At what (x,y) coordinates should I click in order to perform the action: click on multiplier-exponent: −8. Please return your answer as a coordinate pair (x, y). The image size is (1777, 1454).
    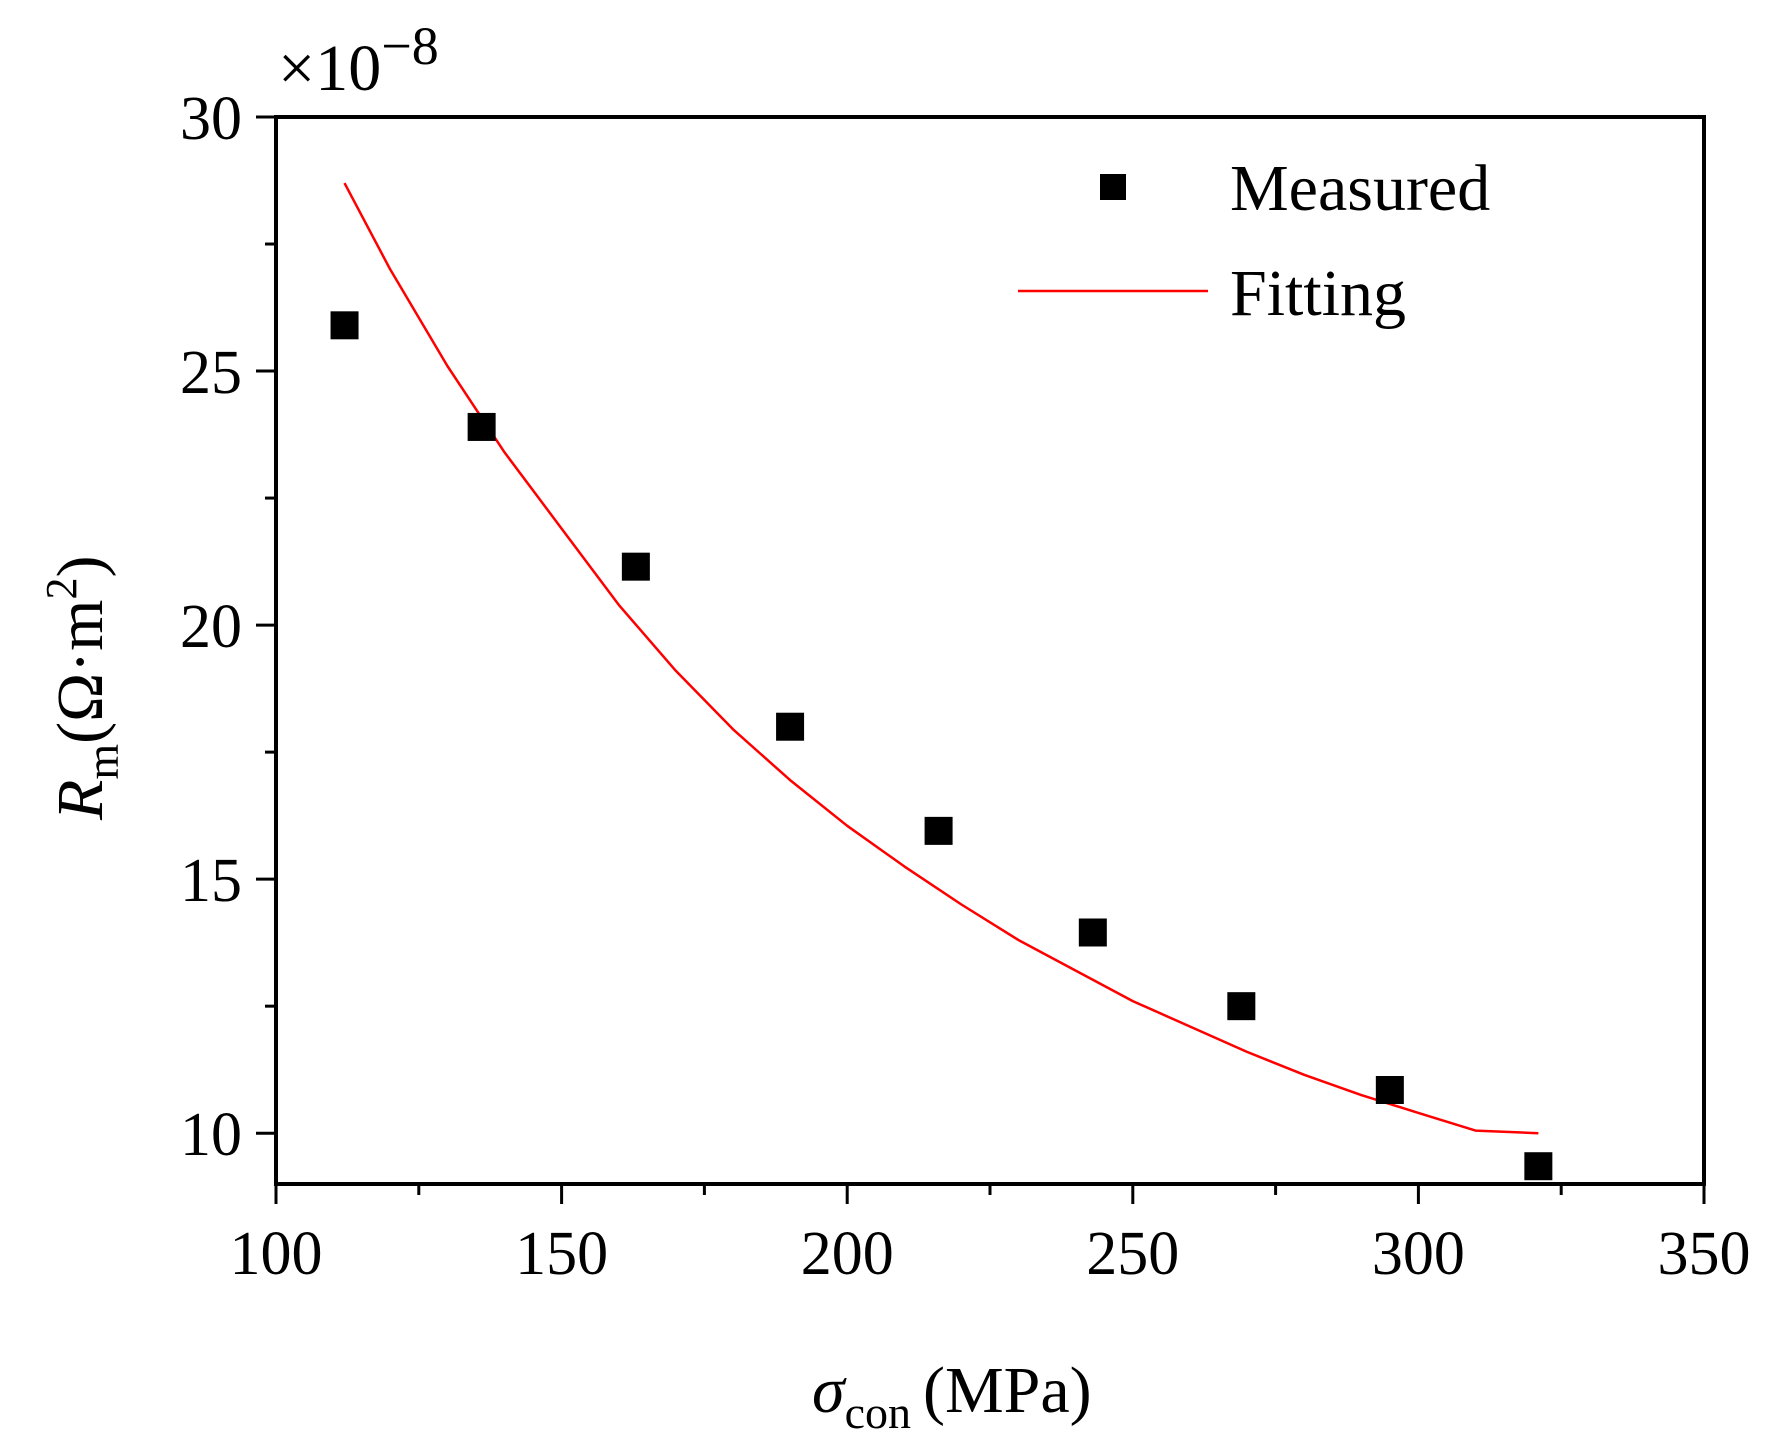
    Looking at the image, I should click on (409, 46).